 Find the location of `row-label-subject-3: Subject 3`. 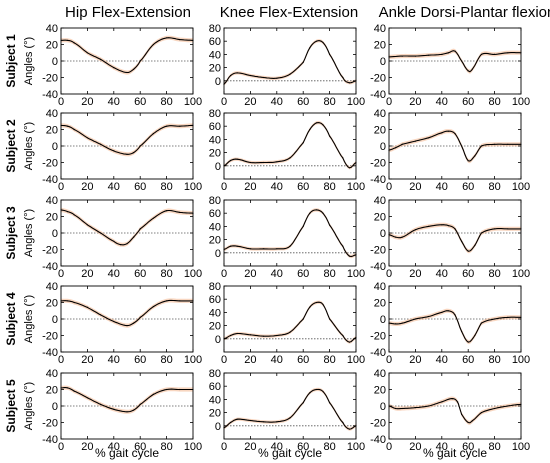

row-label-subject-3: Subject 3 is located at coordinates (11, 233).